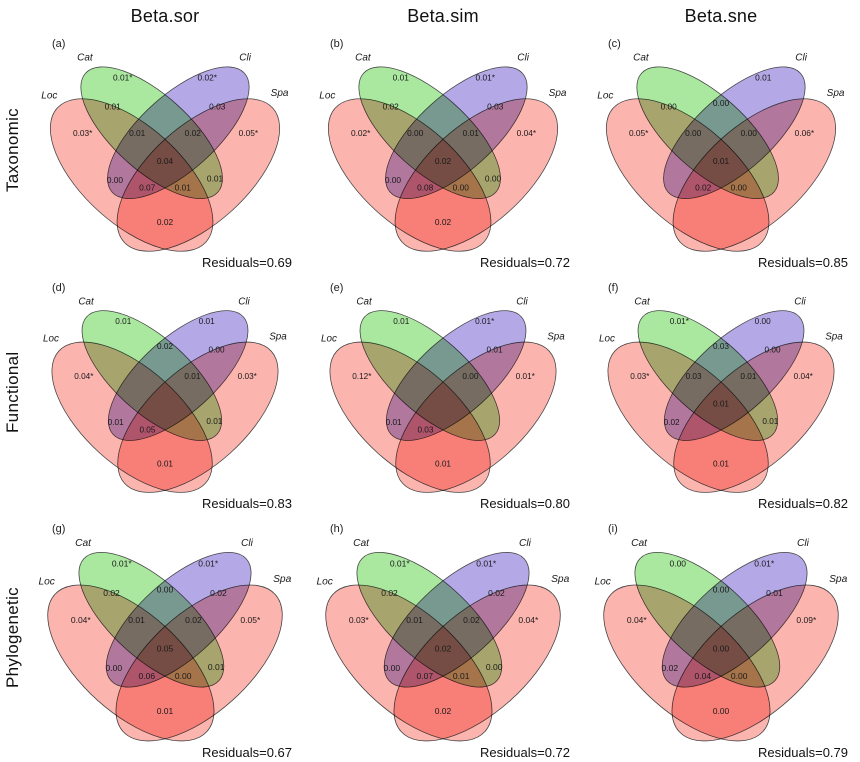 This screenshot has height=762, width=860. What do you see at coordinates (803, 262) in the screenshot?
I see `residuals-label: Residuals=0.85` at bounding box center [803, 262].